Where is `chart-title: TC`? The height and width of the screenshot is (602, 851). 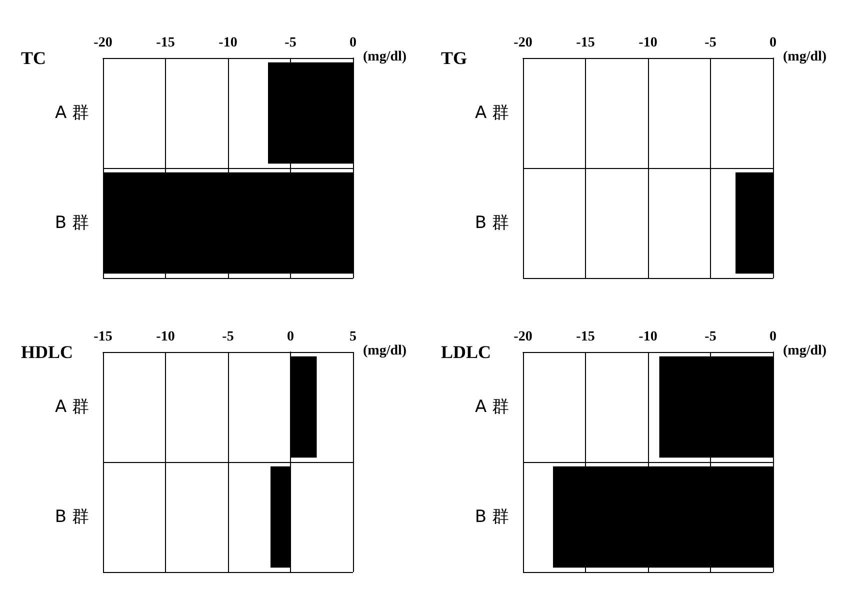
chart-title: TC is located at coordinates (33, 58).